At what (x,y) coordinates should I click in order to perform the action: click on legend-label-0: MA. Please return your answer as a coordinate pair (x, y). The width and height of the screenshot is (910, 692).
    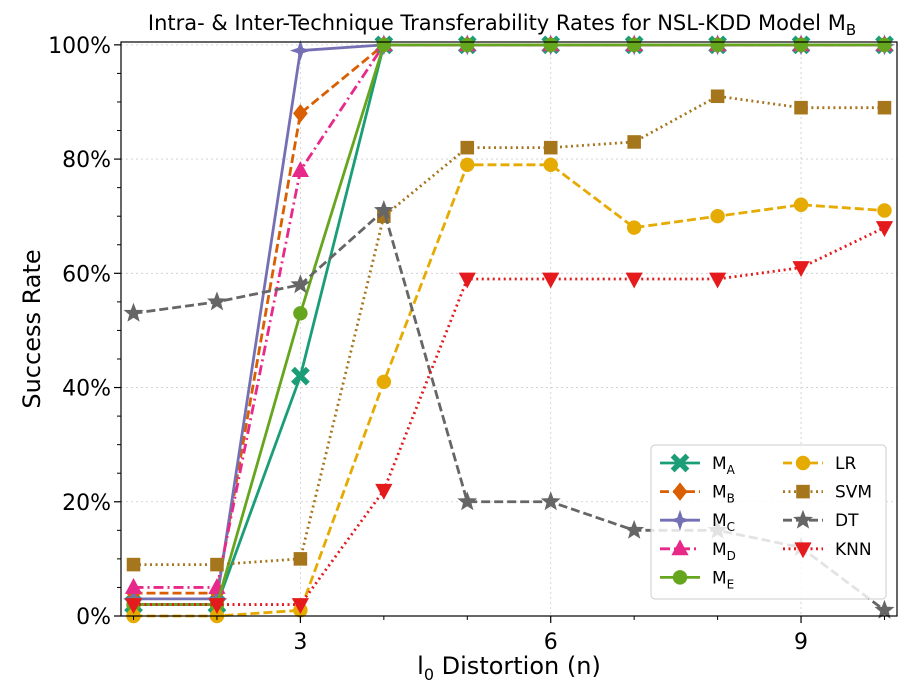
    Looking at the image, I should click on (724, 465).